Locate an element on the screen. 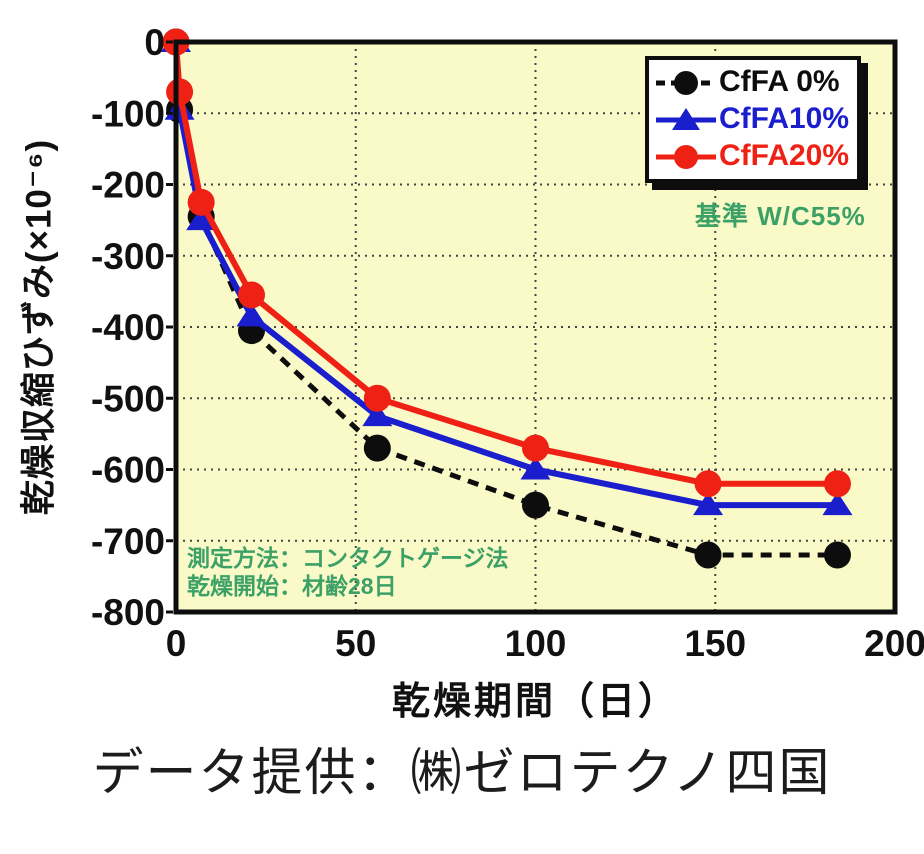  legend-item-cffa10%: CfFA10% is located at coordinates (752, 118).